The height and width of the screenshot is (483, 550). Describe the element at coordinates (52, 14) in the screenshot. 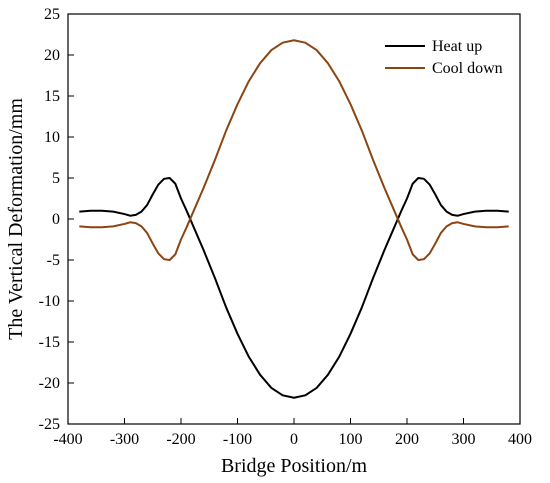

I see `y-tick-label: 25` at that location.